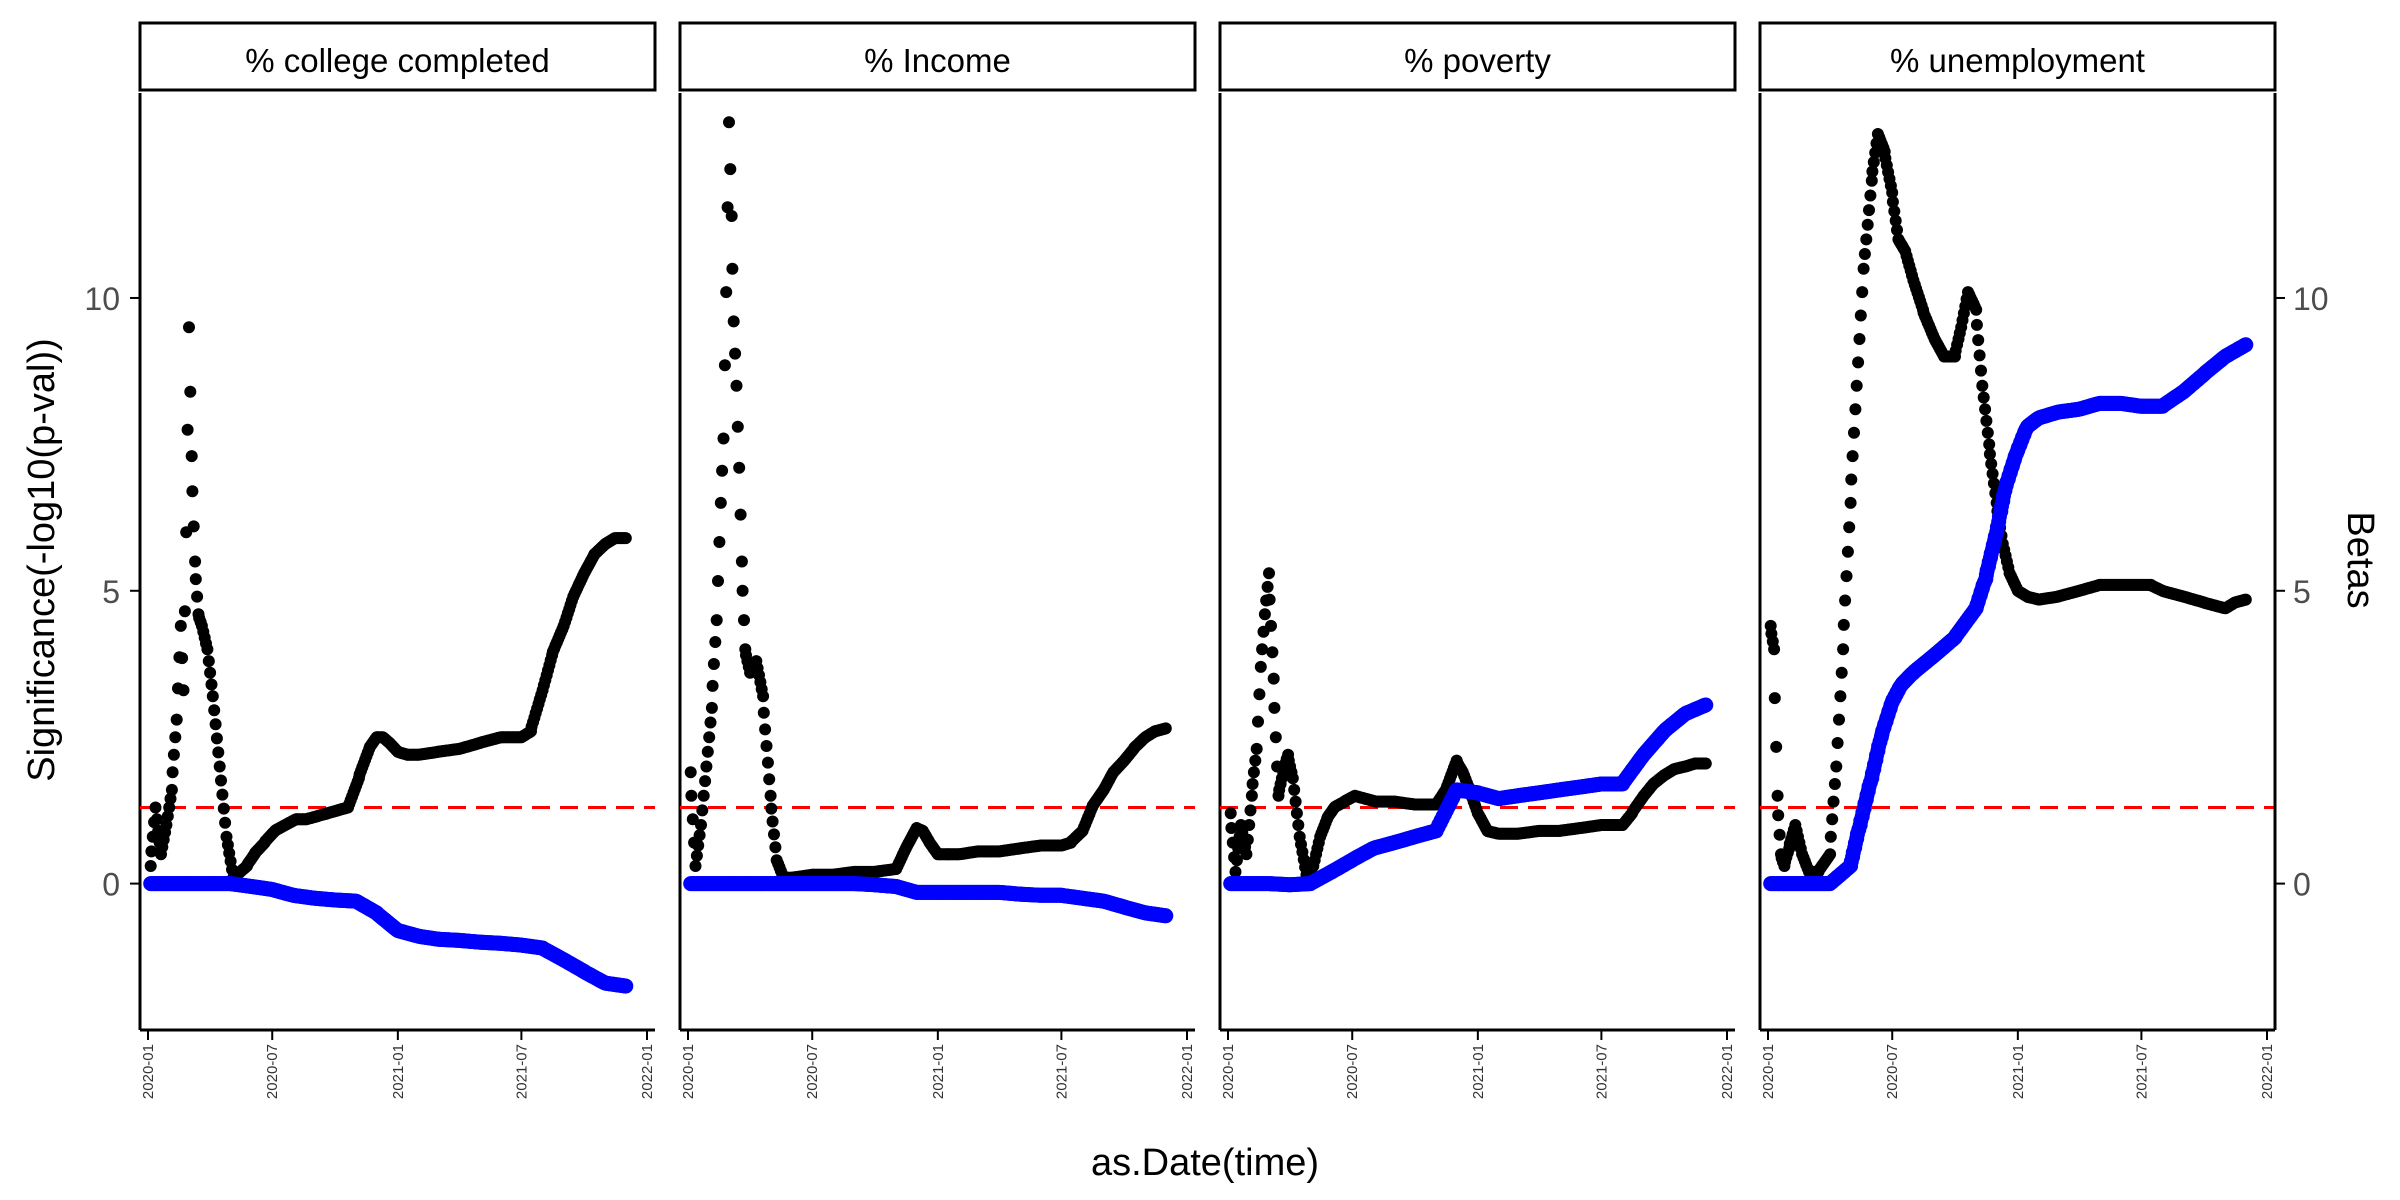  I want to click on y-axis-label-right: Betas, so click(2360, 559).